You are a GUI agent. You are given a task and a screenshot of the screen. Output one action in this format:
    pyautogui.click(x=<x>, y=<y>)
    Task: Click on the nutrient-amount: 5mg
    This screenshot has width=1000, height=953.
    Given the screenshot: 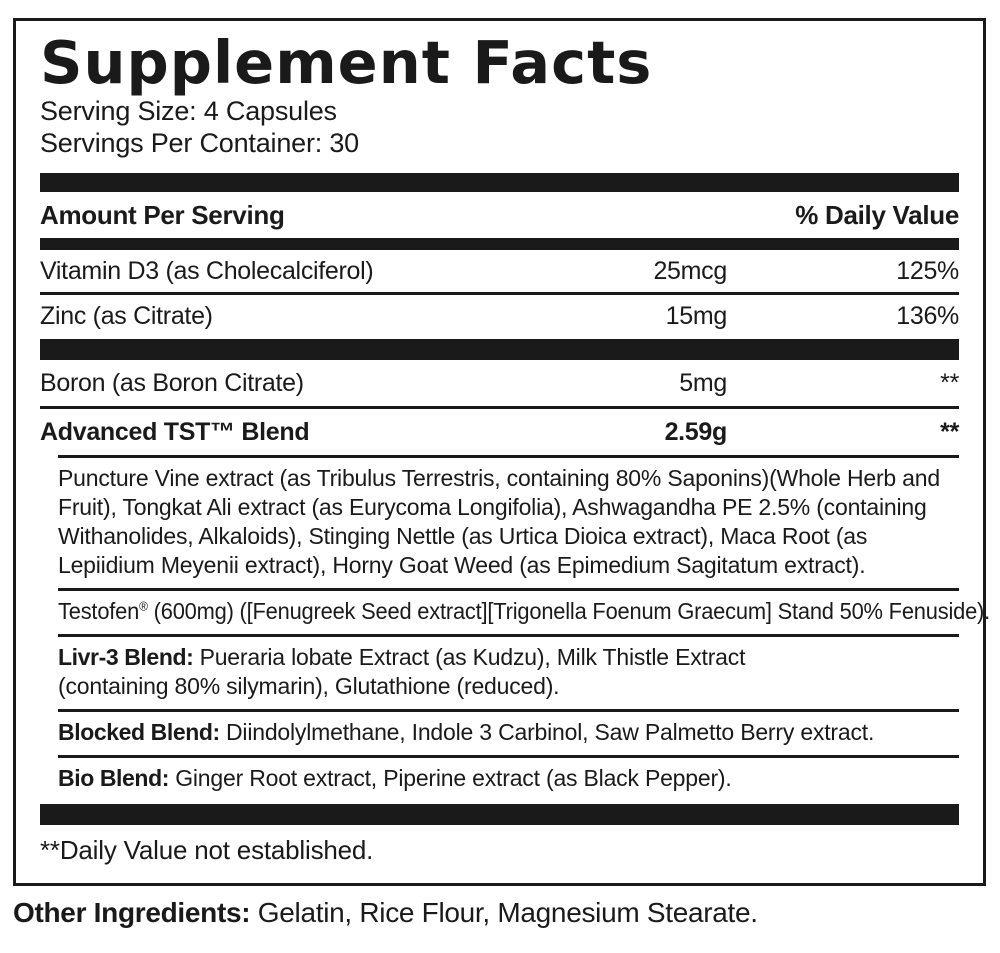 What is the action you would take?
    pyautogui.click(x=703, y=383)
    